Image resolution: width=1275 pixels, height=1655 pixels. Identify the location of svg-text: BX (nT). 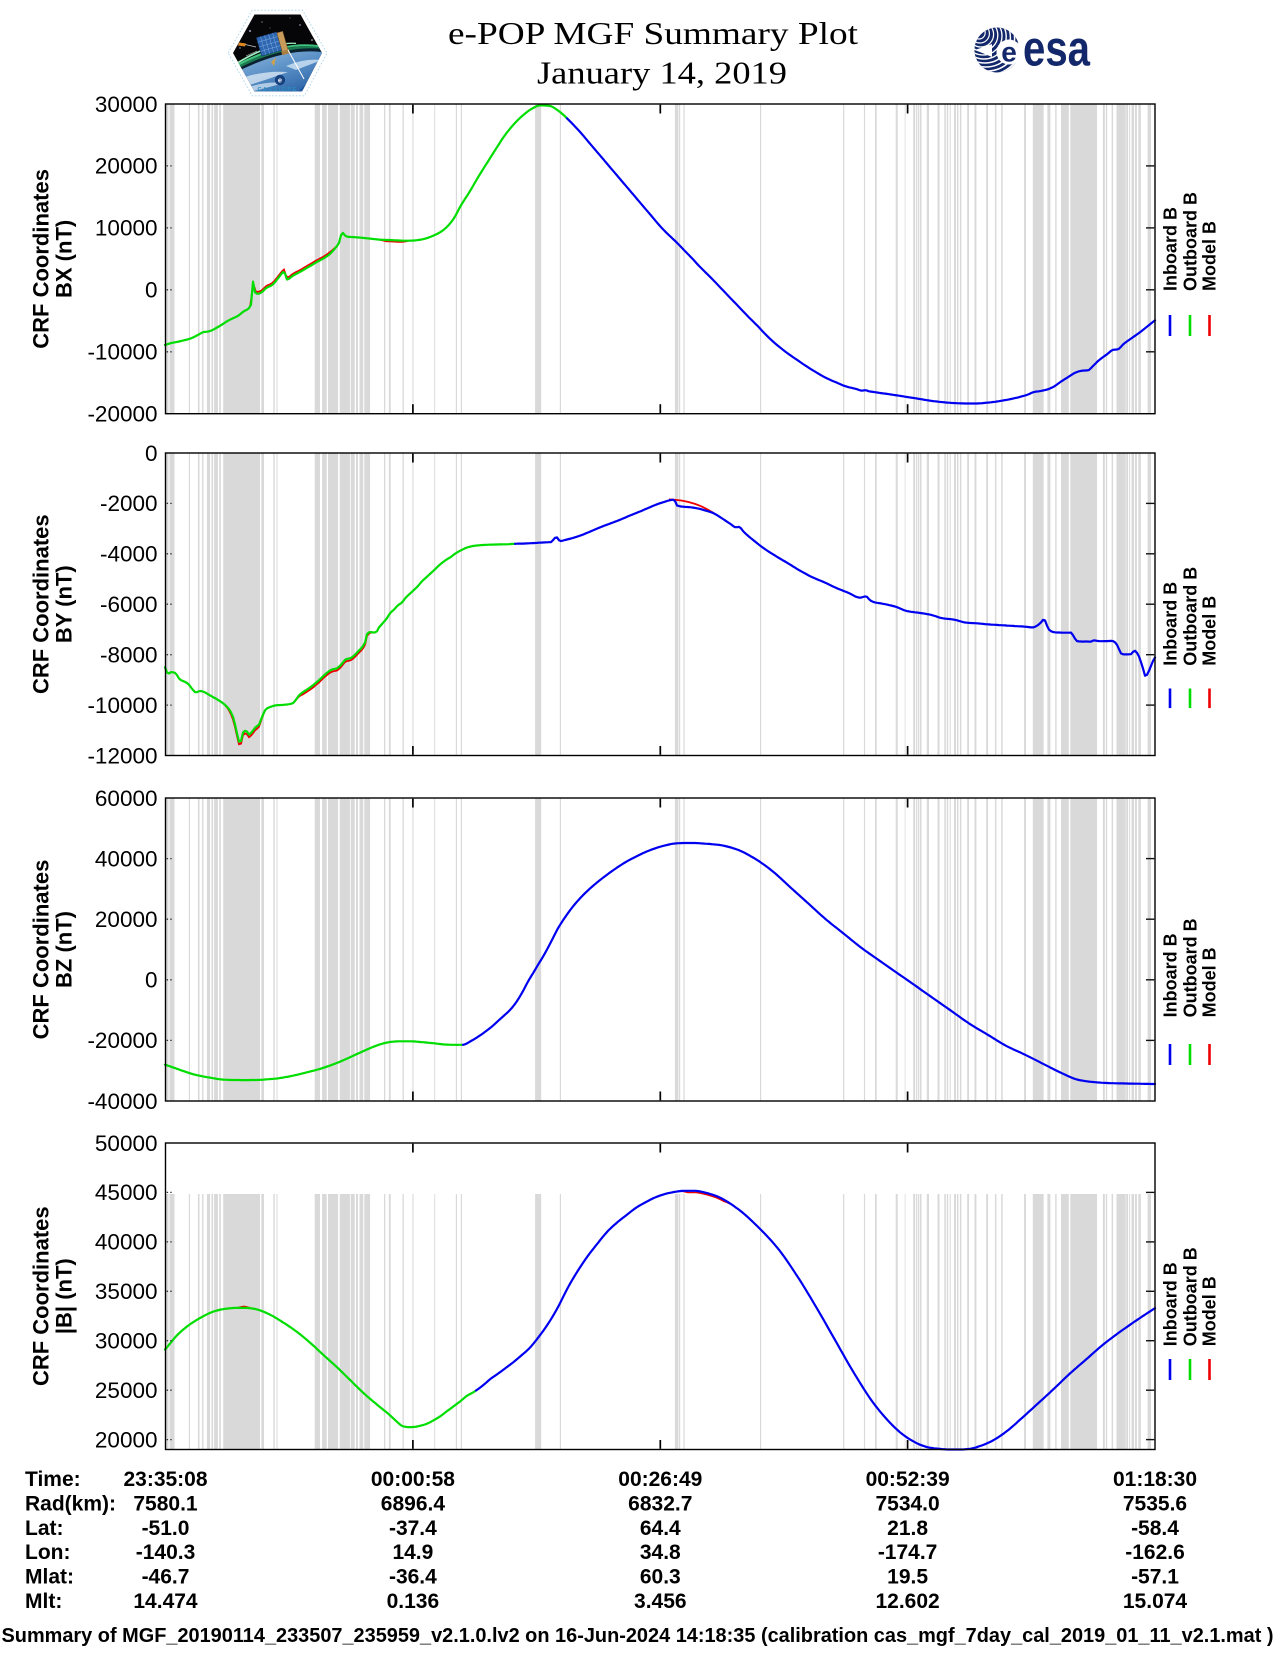
(64, 259).